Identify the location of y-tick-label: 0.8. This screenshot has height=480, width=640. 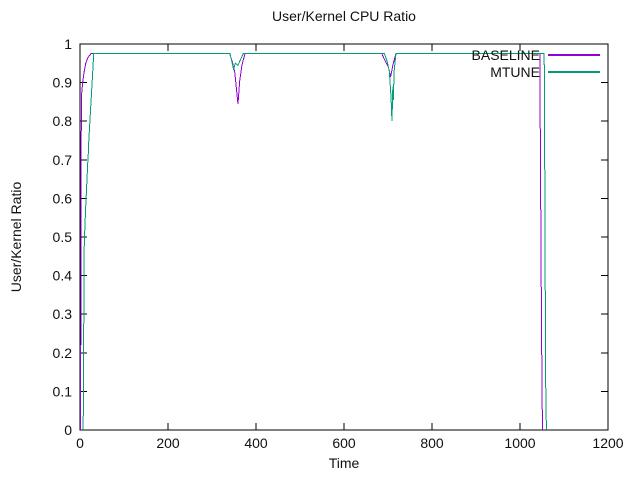
(63, 121).